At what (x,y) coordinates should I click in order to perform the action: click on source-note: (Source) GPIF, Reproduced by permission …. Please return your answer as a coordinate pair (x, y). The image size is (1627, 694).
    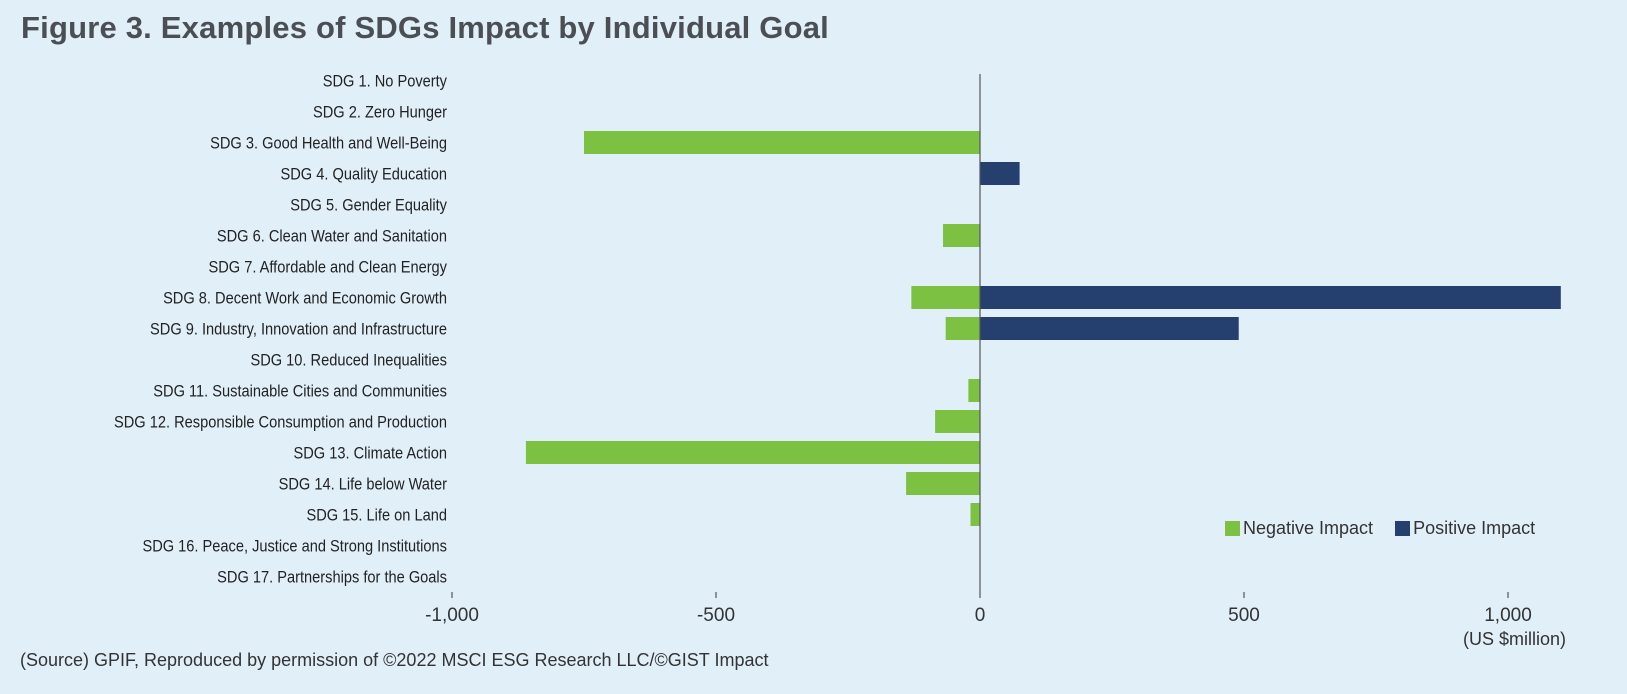
    Looking at the image, I should click on (394, 660).